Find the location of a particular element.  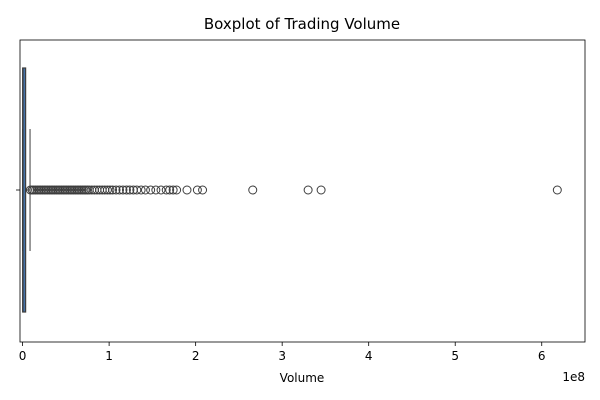

x-tick-label: 4 is located at coordinates (369, 356).